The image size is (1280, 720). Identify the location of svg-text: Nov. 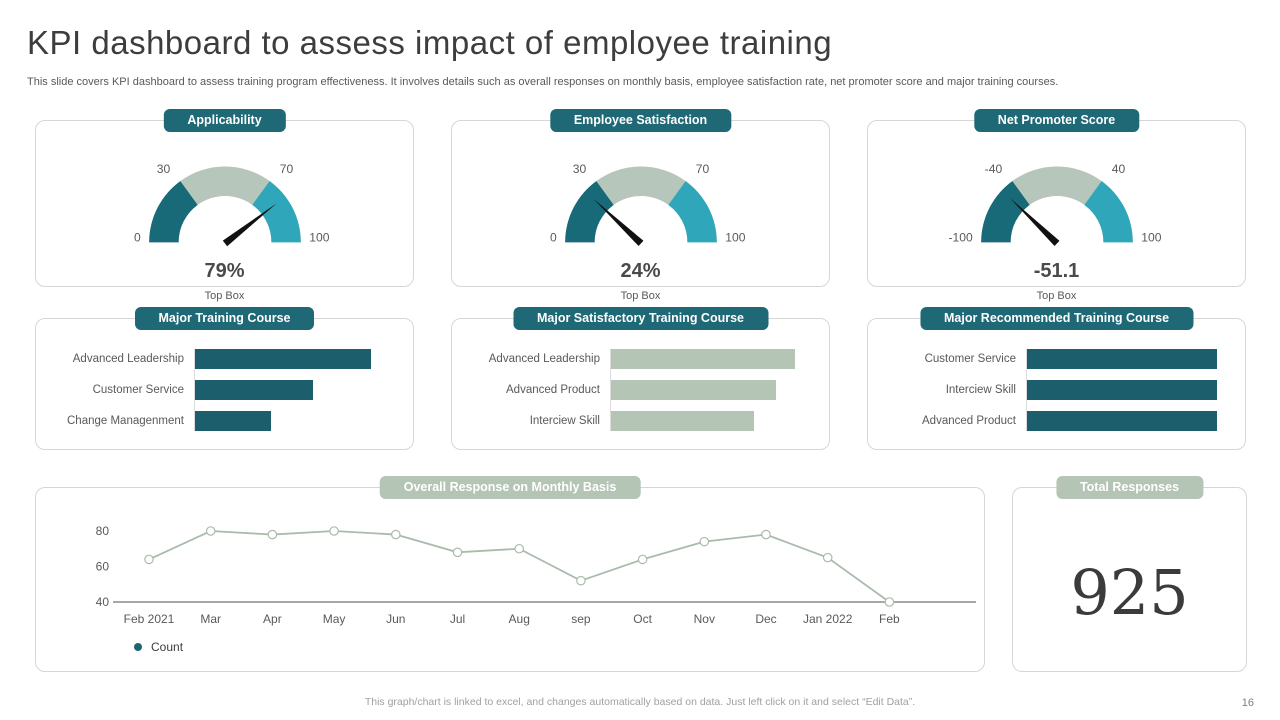
(704, 619).